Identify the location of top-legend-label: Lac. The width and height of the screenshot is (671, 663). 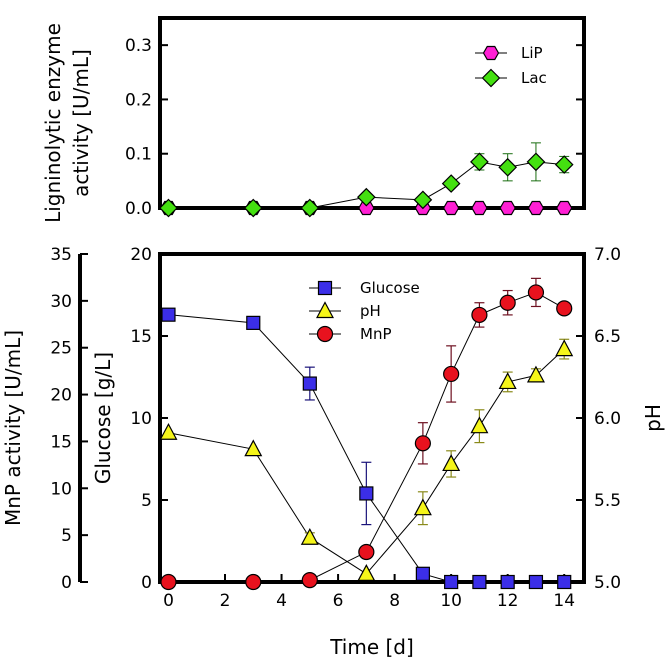
(534, 78).